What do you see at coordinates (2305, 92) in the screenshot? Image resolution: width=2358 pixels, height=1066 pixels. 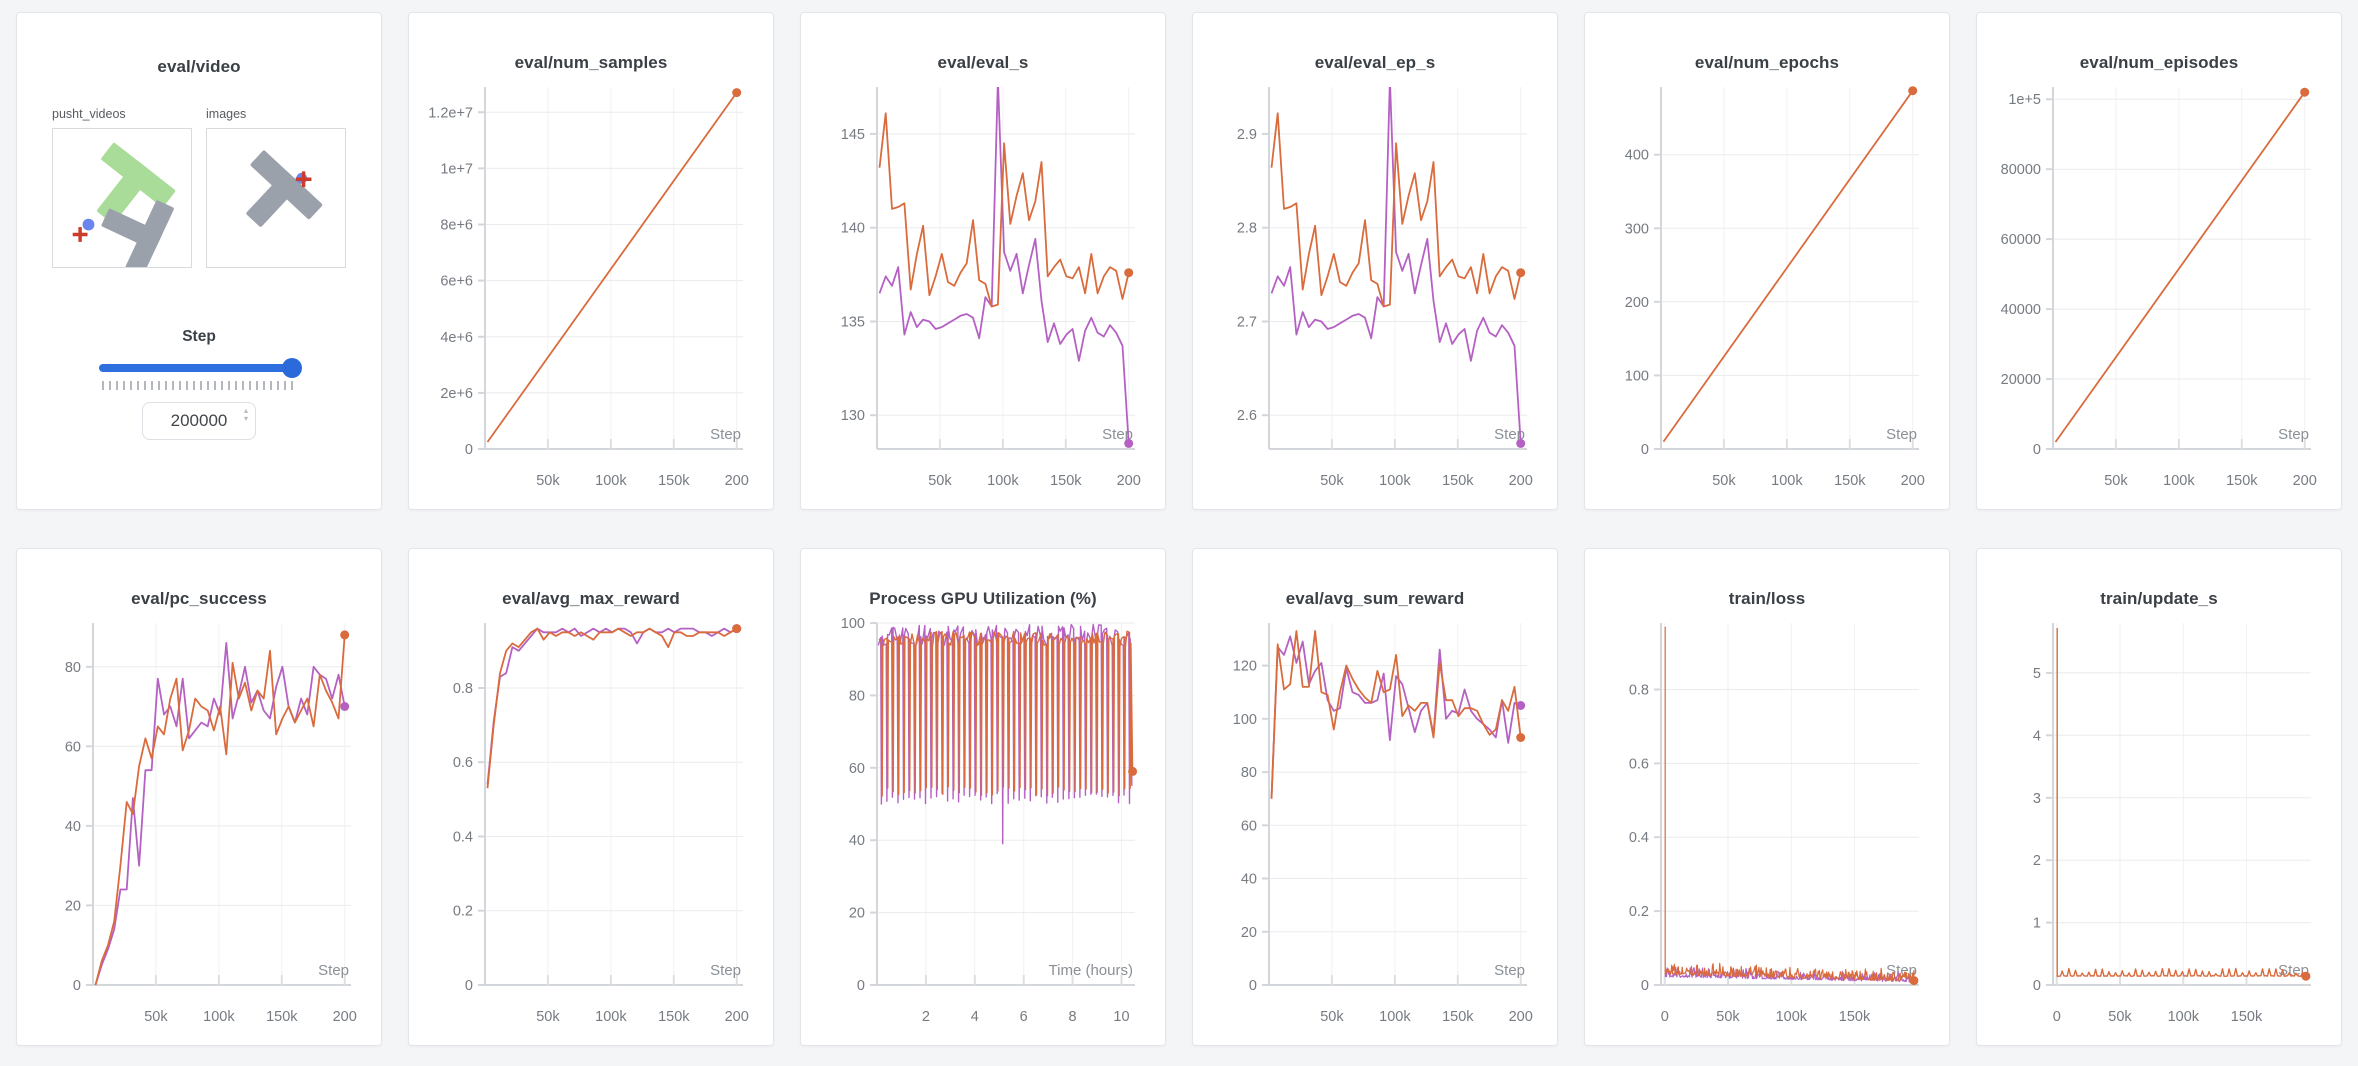 I see `series-end-dot-orange` at bounding box center [2305, 92].